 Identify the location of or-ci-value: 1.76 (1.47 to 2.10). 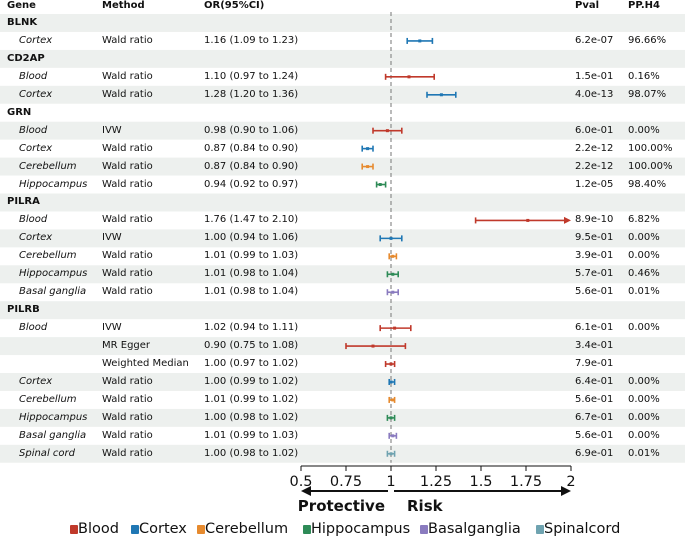
(251, 220).